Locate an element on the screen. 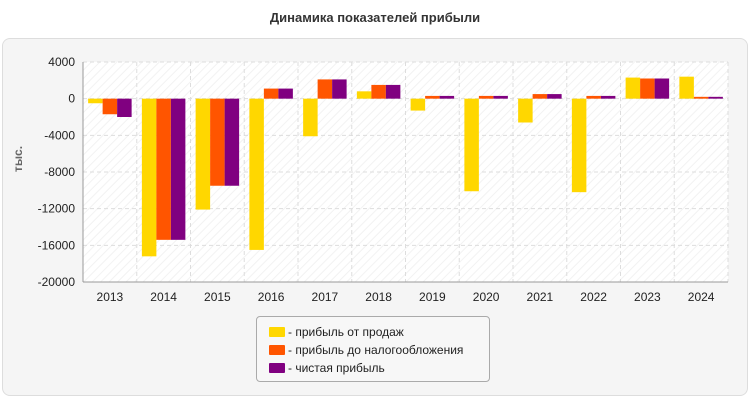 The width and height of the screenshot is (750, 400). x-tick-label: 2013 is located at coordinates (110, 297).